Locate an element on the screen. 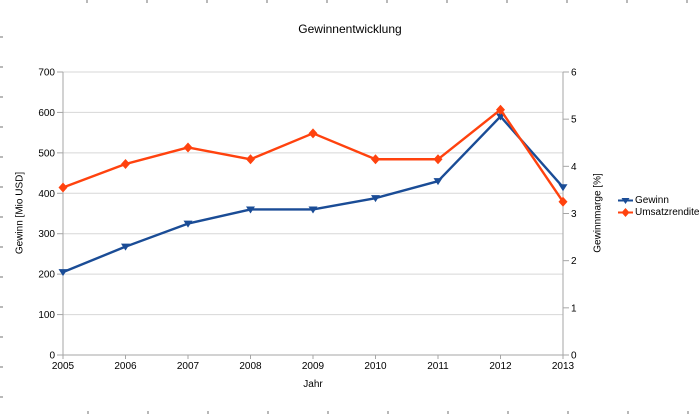 This screenshot has width=700, height=414. right-axis-tick-label: 5 is located at coordinates (574, 120).